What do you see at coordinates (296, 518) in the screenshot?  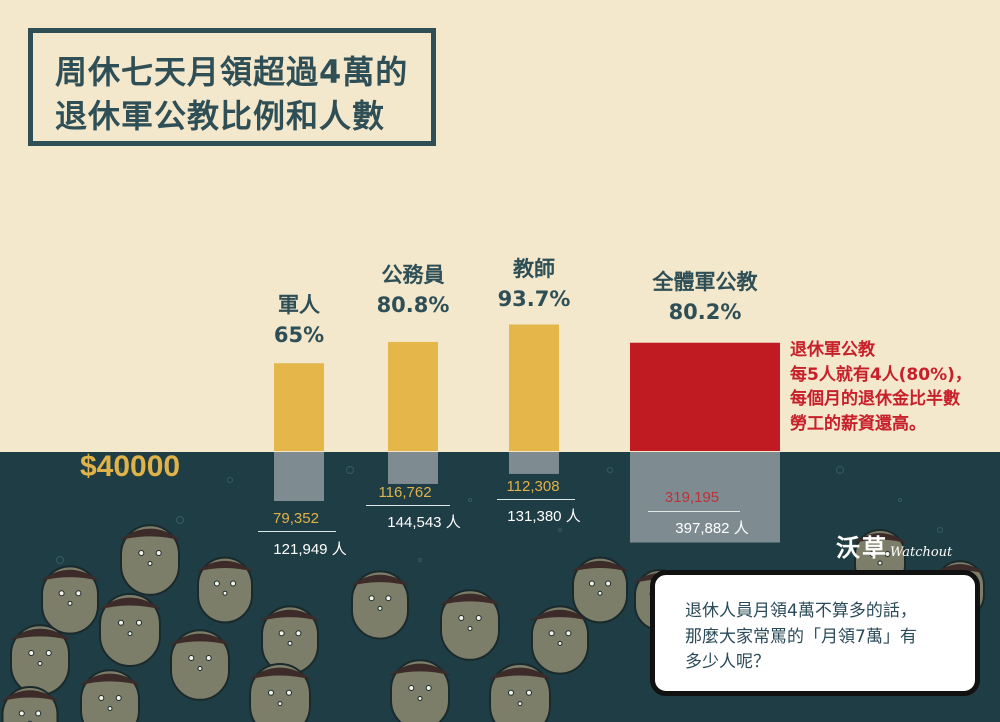 I see `over-count-military: 79,352` at bounding box center [296, 518].